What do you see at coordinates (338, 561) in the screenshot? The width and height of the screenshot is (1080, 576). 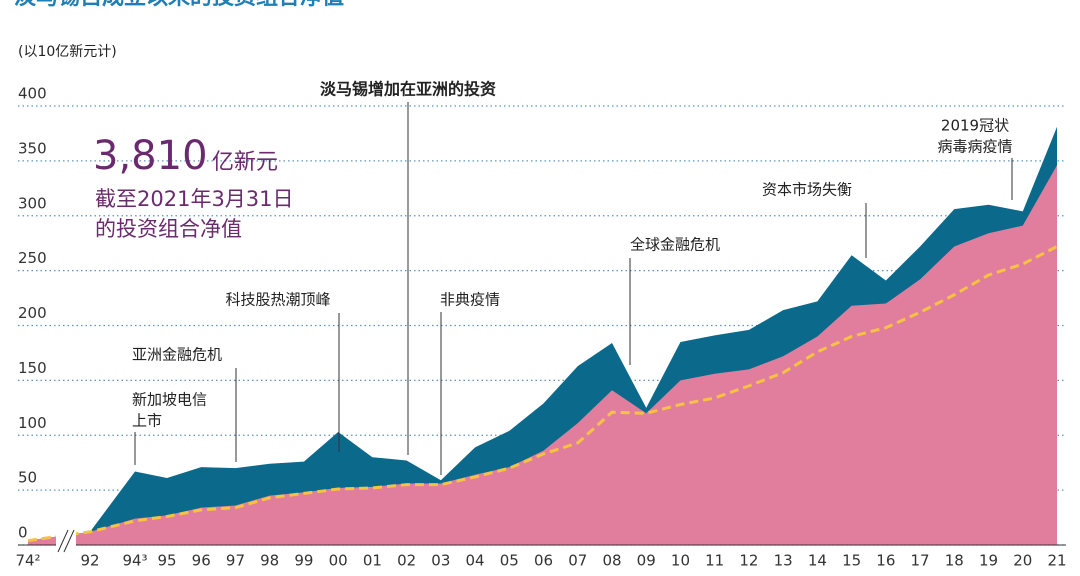 I see `x-tick-label: 00` at bounding box center [338, 561].